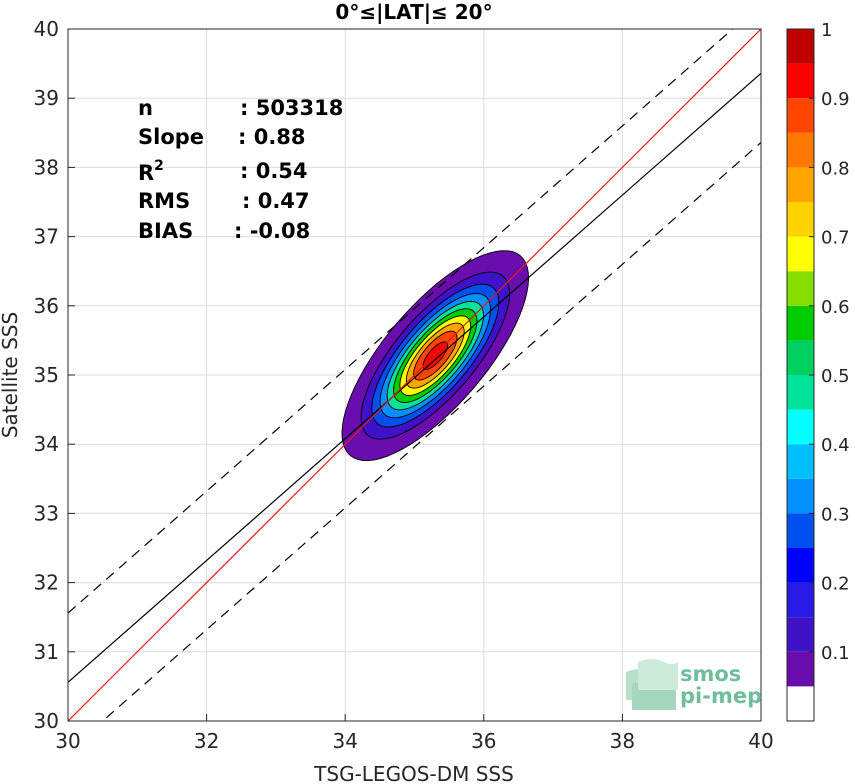  Describe the element at coordinates (159, 166) in the screenshot. I see `stat-label-r2-sup: 2` at that location.